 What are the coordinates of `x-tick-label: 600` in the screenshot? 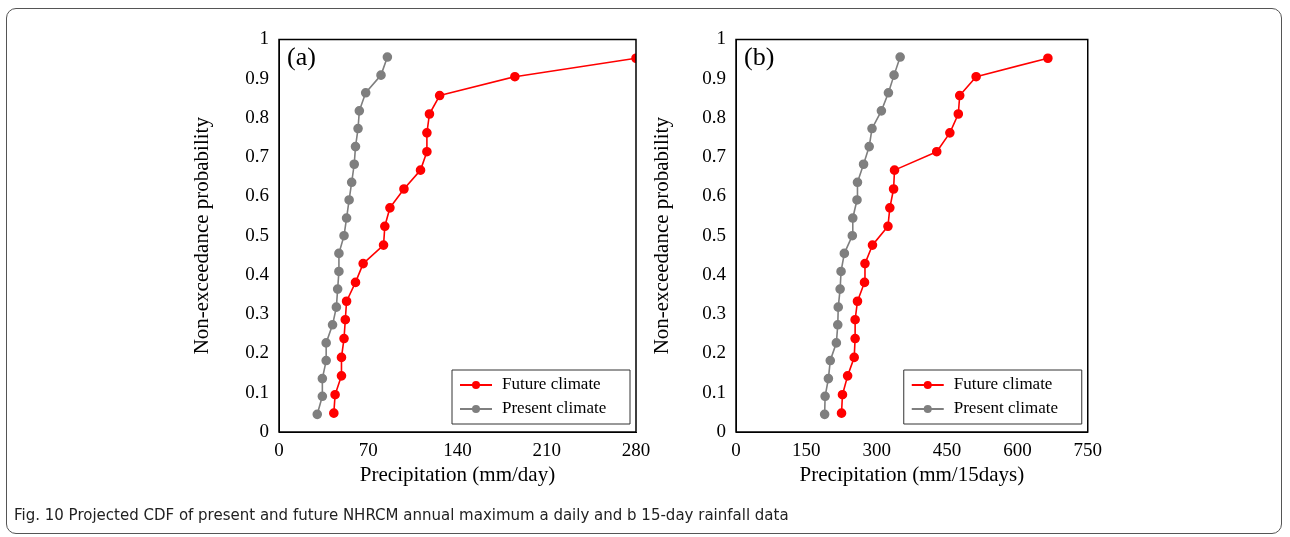 It's located at (1017, 450).